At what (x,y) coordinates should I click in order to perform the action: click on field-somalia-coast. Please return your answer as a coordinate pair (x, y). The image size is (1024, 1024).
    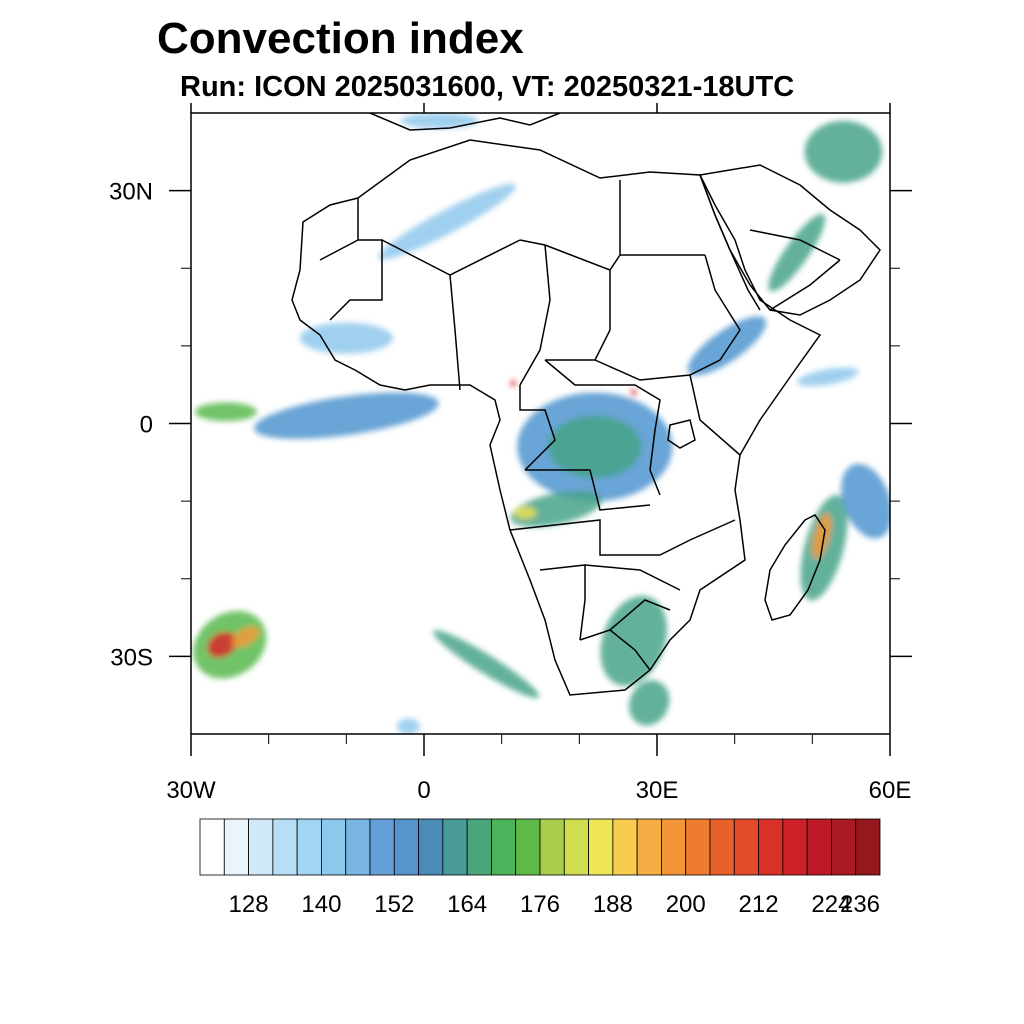
    Looking at the image, I should click on (828, 377).